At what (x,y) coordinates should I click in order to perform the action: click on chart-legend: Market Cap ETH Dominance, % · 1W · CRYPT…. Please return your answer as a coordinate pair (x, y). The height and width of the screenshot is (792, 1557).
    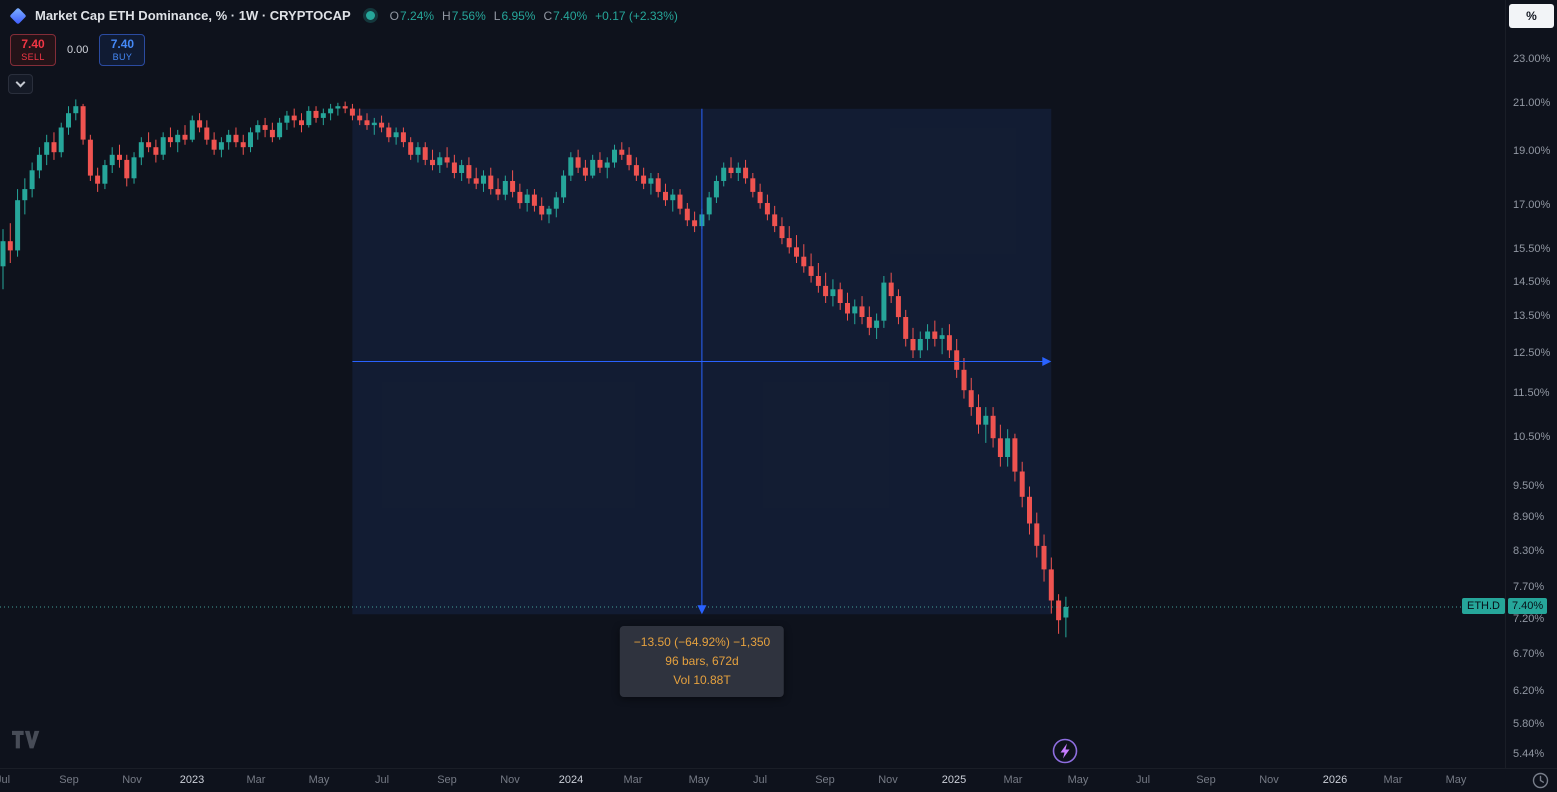
    Looking at the image, I should click on (343, 15).